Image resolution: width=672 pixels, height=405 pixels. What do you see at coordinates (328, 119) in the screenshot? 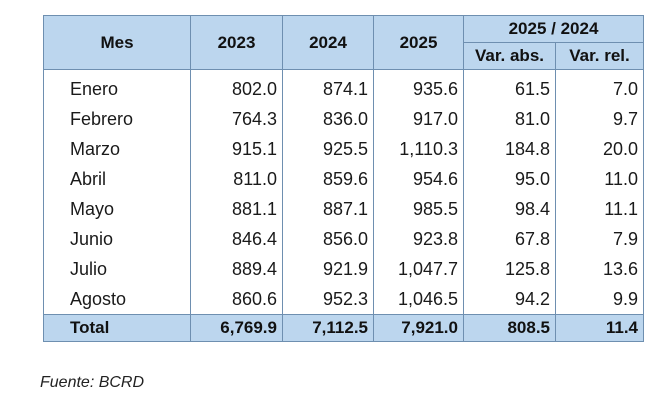
I see `cell-2024: 836.0` at bounding box center [328, 119].